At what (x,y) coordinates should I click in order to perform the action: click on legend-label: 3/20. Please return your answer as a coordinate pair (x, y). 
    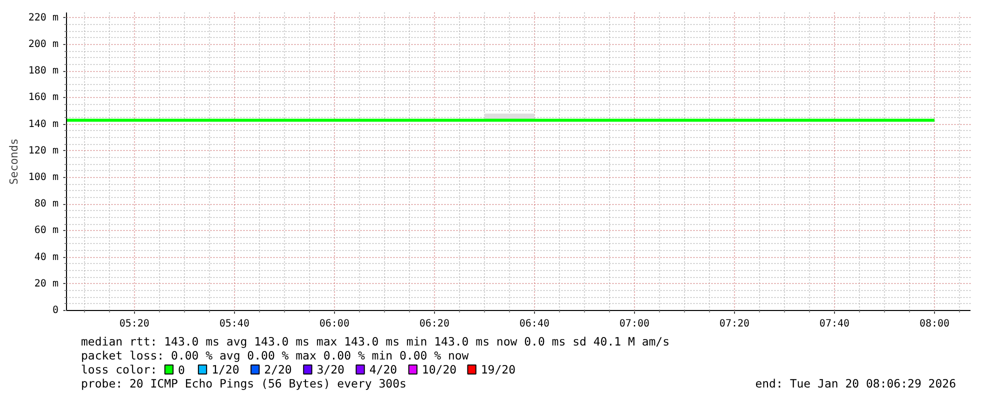
    Looking at the image, I should click on (330, 369).